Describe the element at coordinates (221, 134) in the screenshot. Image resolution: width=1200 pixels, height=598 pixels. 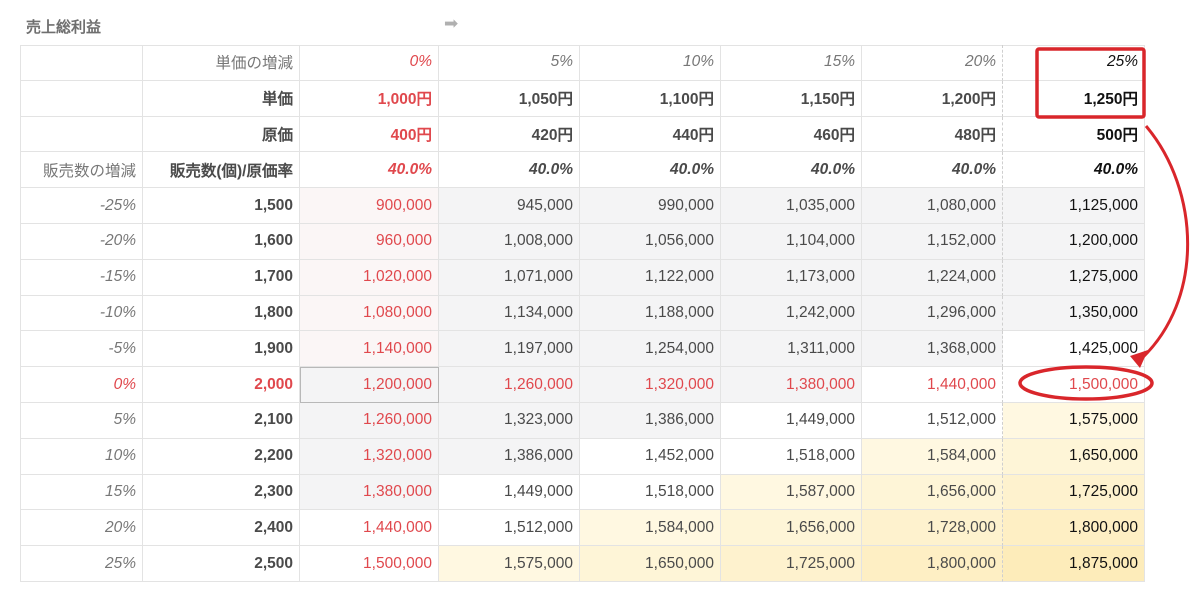
I see `row-header-label: 原価` at that location.